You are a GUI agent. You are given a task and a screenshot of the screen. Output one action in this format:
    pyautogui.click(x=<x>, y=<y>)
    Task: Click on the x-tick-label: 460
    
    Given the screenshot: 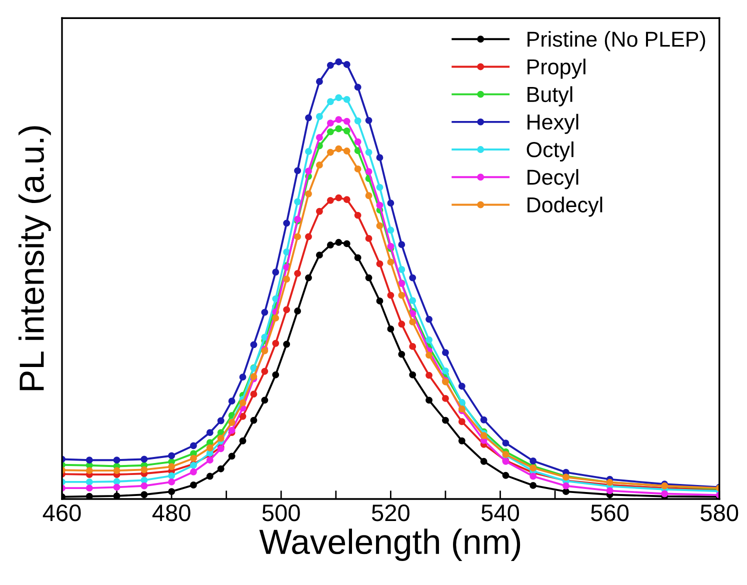 What is the action you would take?
    pyautogui.click(x=61, y=513)
    